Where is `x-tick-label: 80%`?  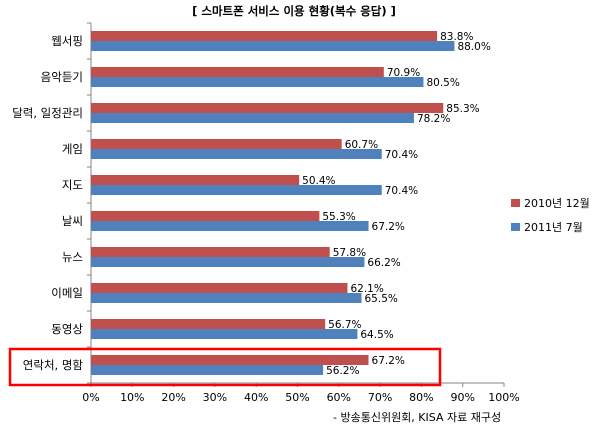
x-tick-label: 80% is located at coordinates (421, 397).